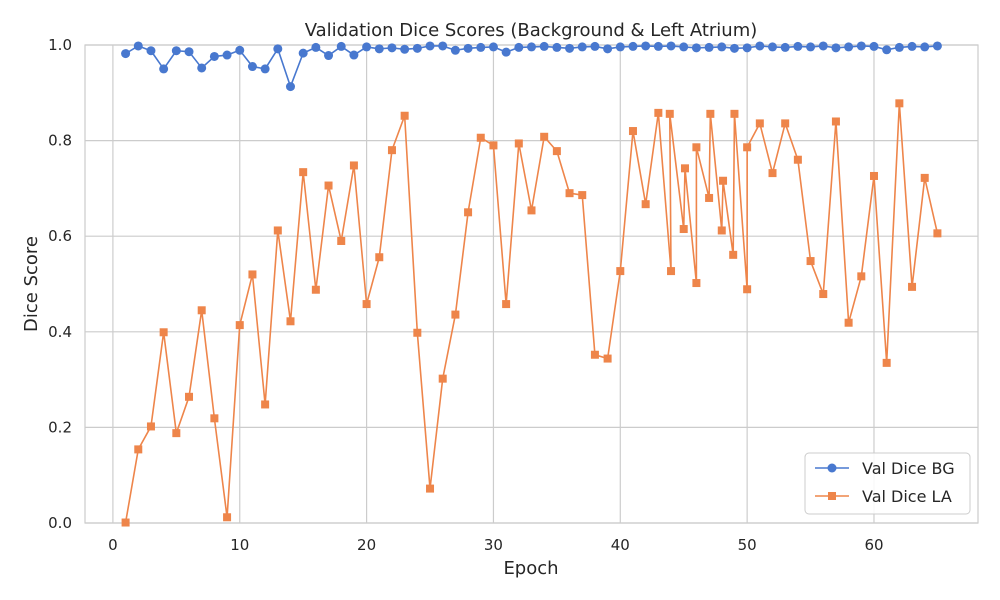 This screenshot has height=600, width=1000. I want to click on x-tick-label: 0, so click(113, 545).